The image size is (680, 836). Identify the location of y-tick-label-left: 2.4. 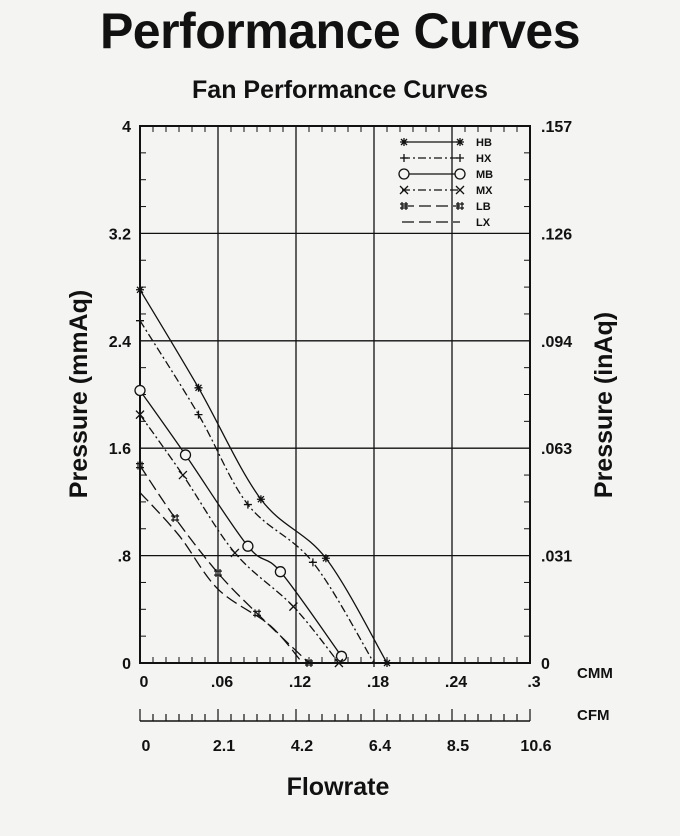
(120, 342).